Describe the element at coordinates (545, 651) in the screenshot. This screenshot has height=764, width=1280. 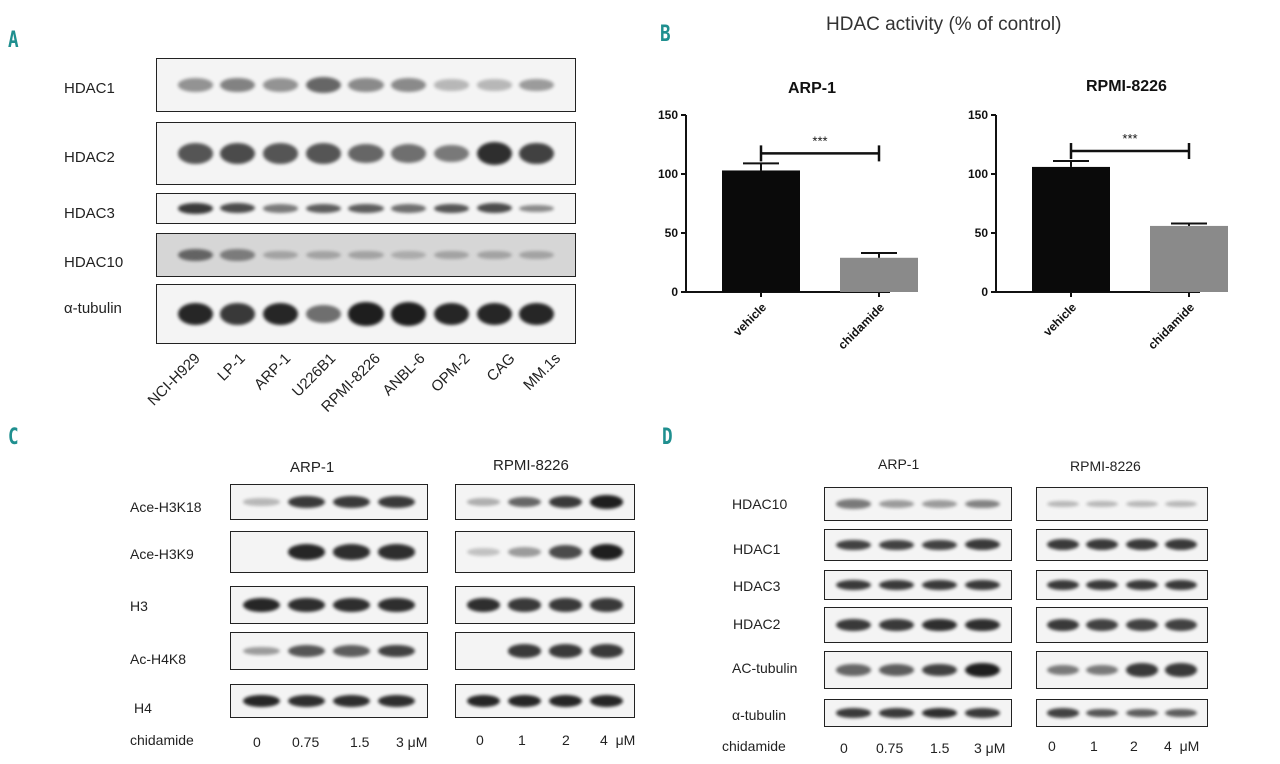
I see `blot-c-right-h4k8` at that location.